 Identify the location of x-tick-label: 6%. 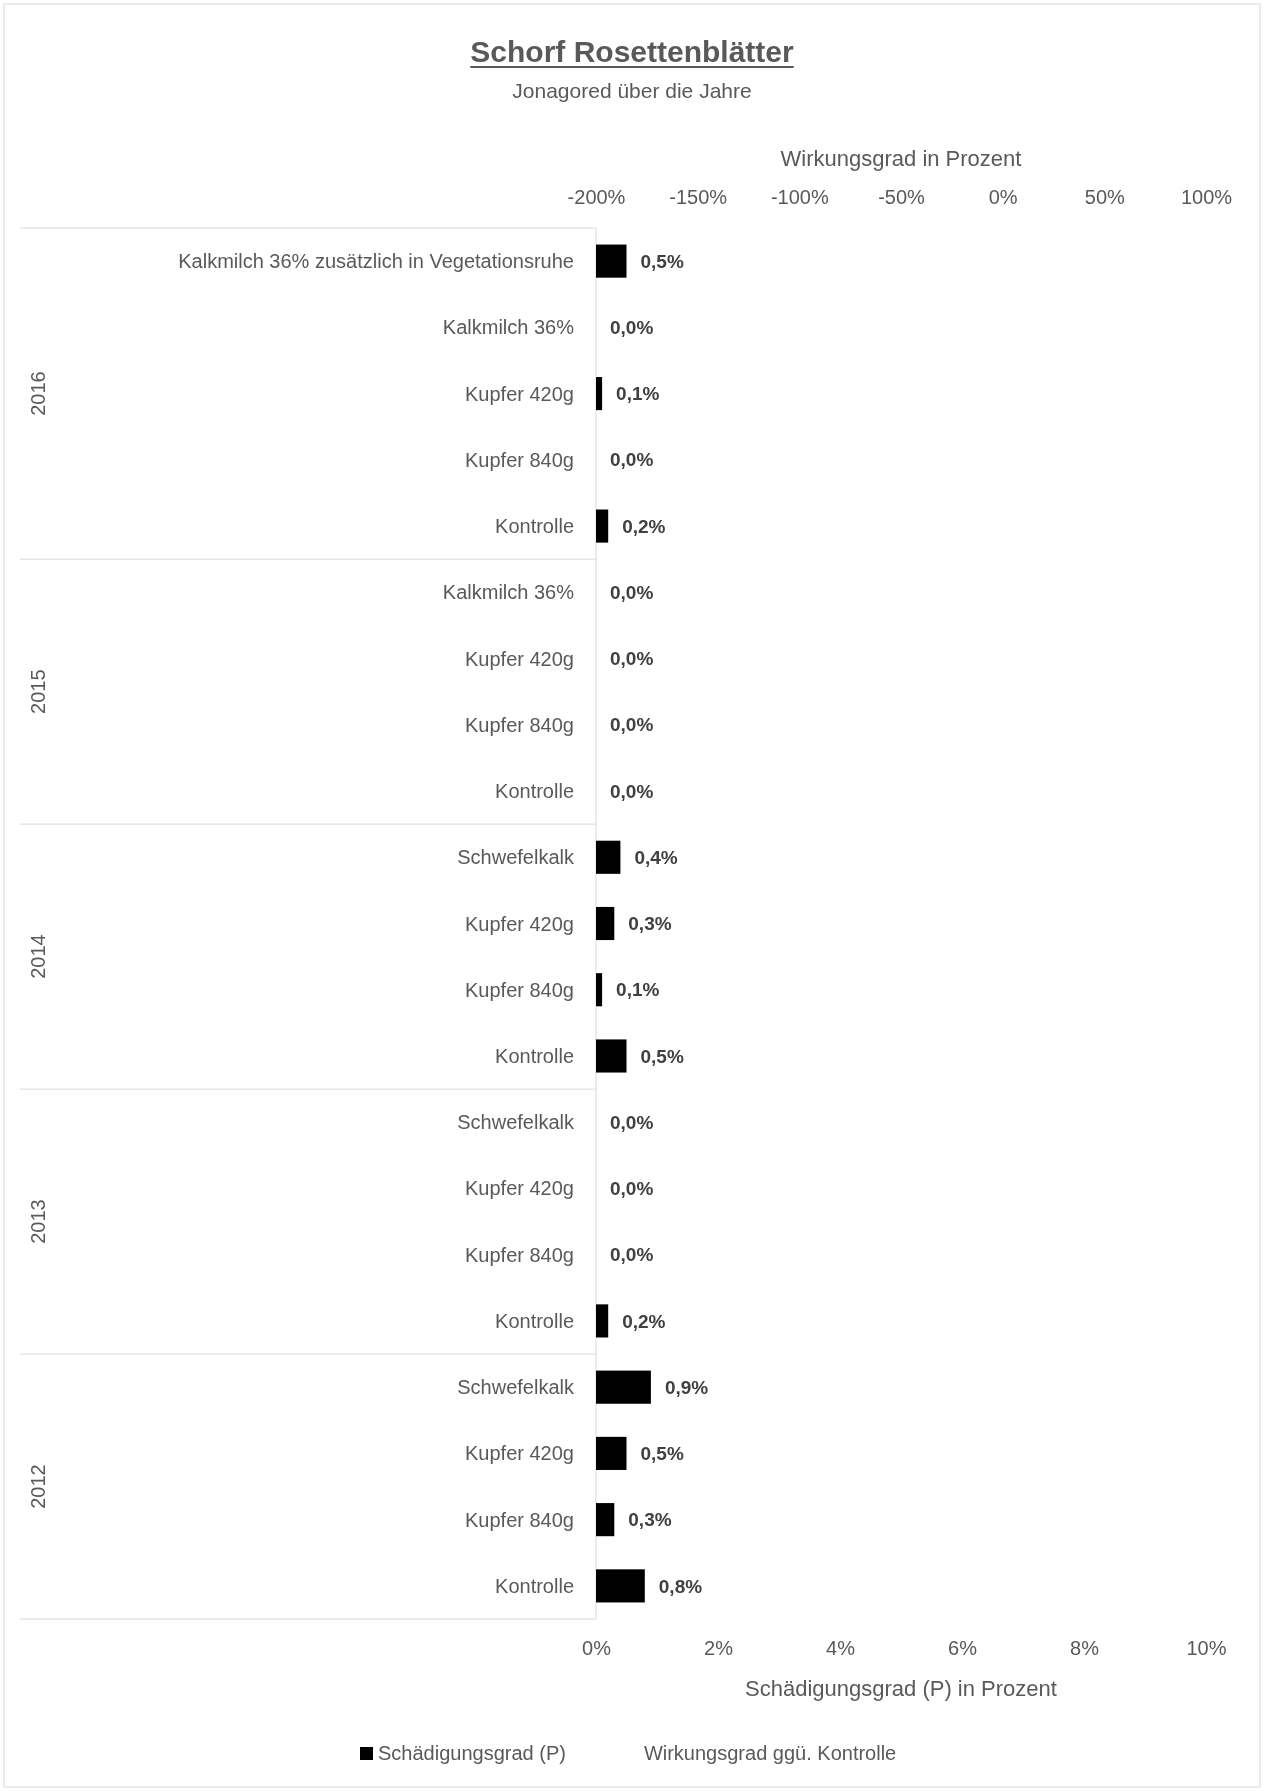
(963, 1648).